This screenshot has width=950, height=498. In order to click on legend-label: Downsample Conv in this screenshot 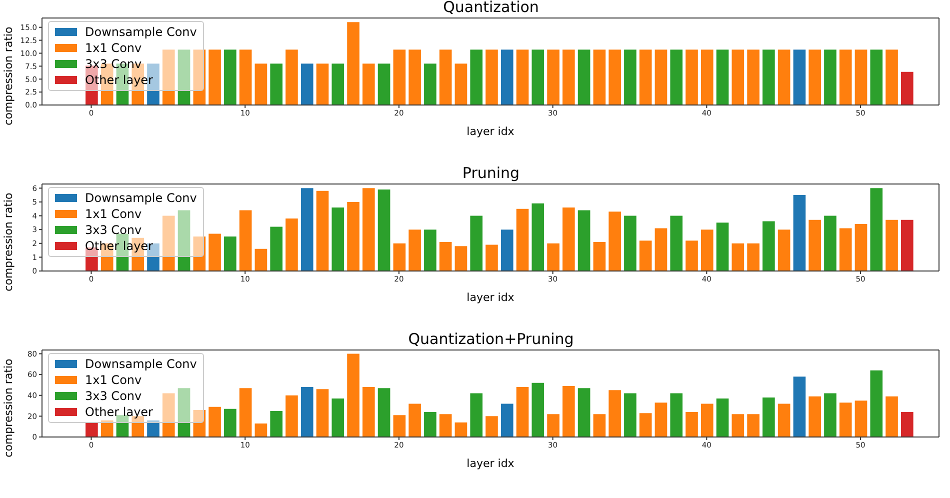, I will do `click(141, 198)`.